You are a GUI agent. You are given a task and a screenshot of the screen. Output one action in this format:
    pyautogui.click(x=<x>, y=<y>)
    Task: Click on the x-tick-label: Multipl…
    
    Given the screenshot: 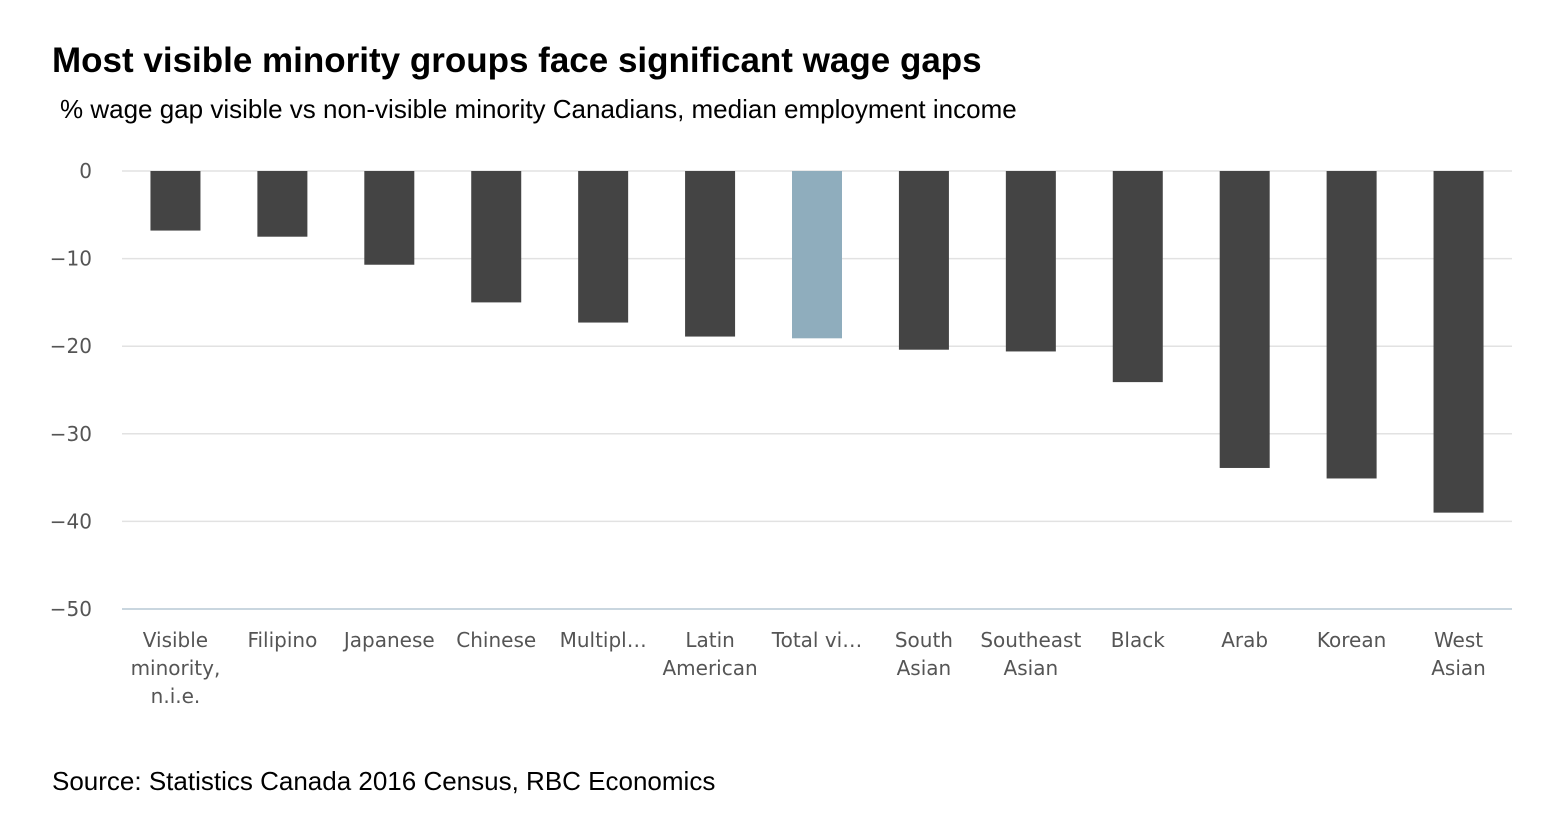 What is the action you would take?
    pyautogui.click(x=603, y=640)
    